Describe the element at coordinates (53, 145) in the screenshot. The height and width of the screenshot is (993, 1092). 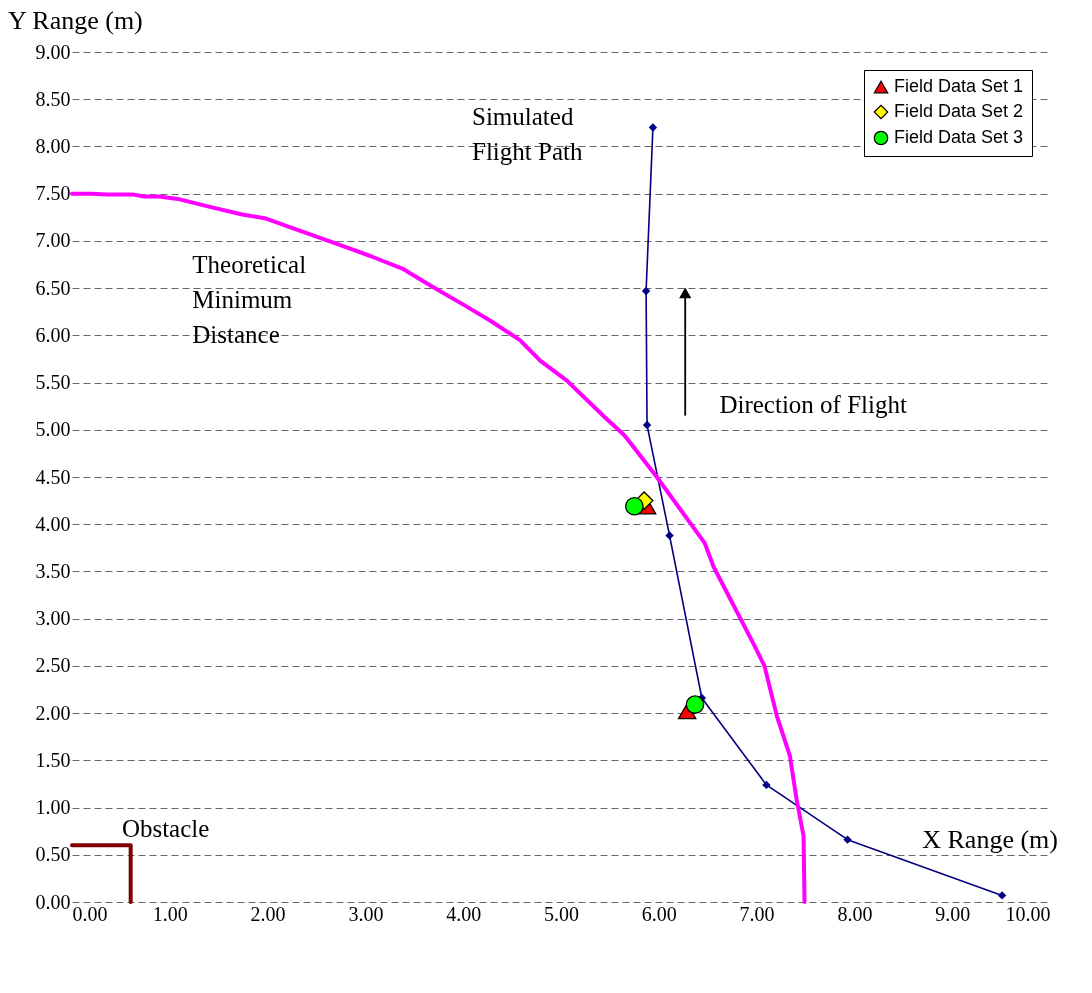
I see `y-tick-label: 8.00` at that location.